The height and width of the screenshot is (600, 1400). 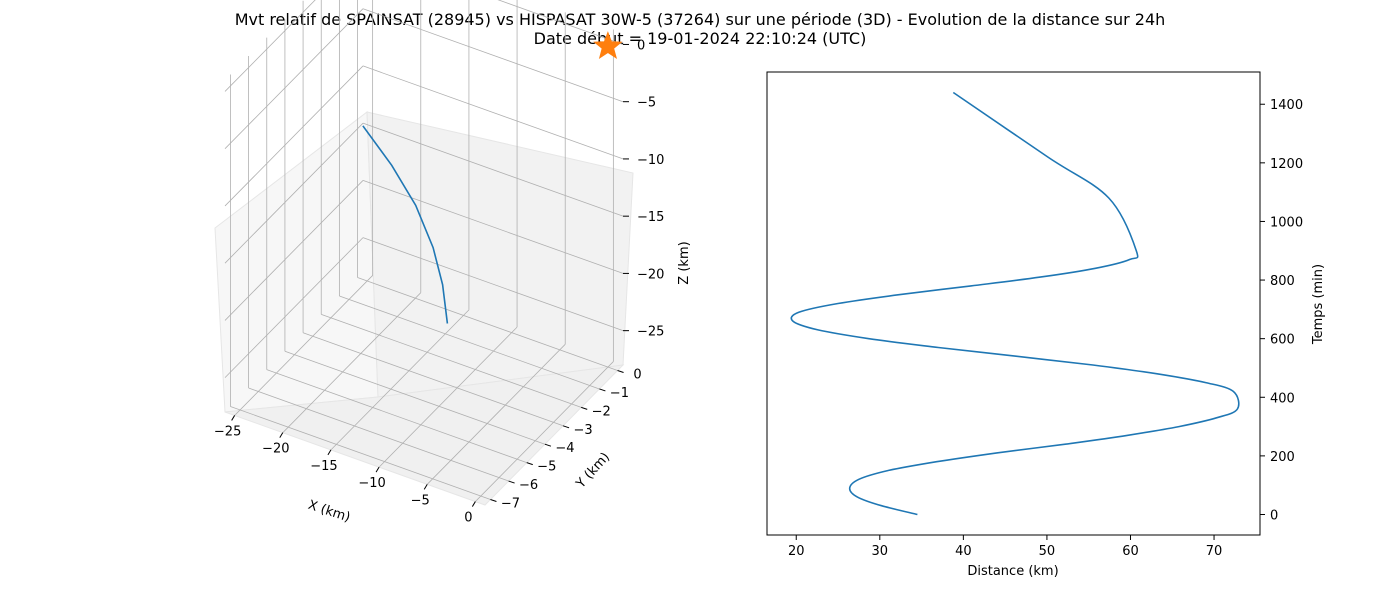 I want to click on pane-floor, so click(x=424, y=435).